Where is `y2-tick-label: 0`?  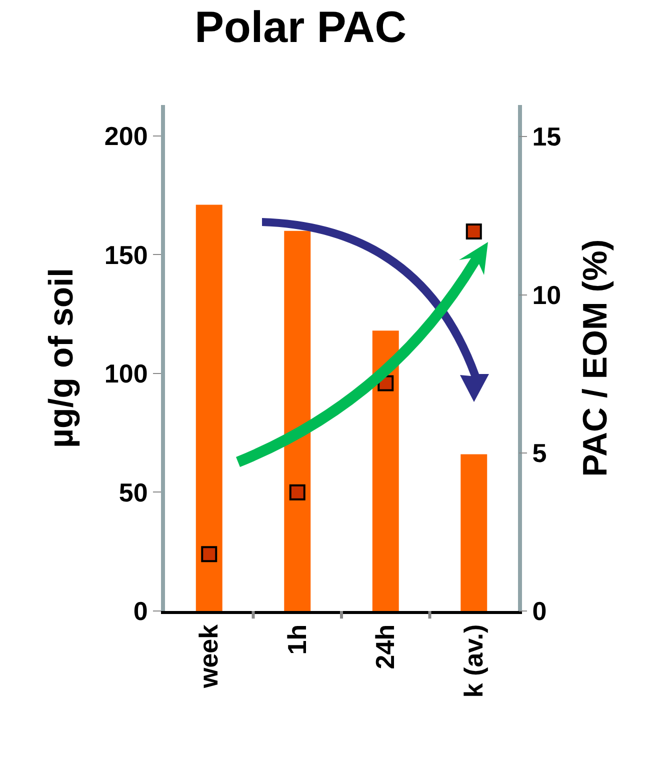 y2-tick-label: 0 is located at coordinates (539, 611).